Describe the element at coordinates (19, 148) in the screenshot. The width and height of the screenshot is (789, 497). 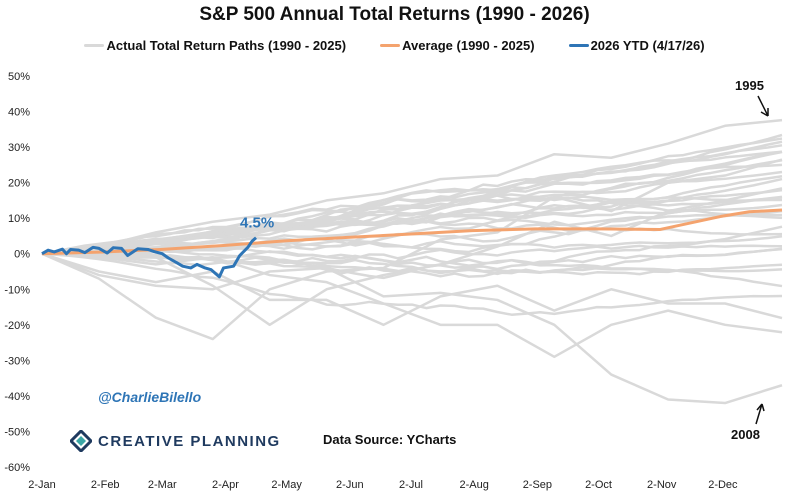
I see `y-tick-label: 30%` at that location.